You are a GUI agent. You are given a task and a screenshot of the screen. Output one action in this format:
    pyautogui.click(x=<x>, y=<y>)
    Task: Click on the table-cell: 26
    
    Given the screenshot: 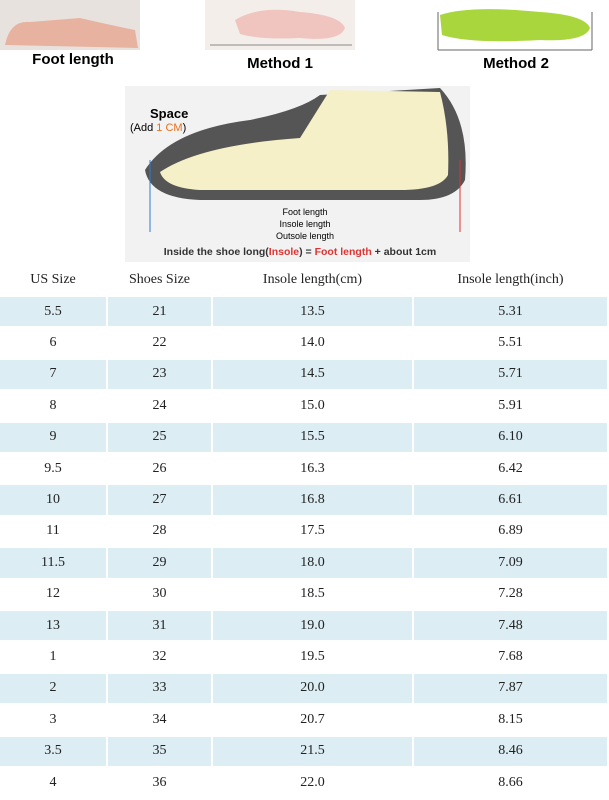 What is the action you would take?
    pyautogui.click(x=159, y=469)
    